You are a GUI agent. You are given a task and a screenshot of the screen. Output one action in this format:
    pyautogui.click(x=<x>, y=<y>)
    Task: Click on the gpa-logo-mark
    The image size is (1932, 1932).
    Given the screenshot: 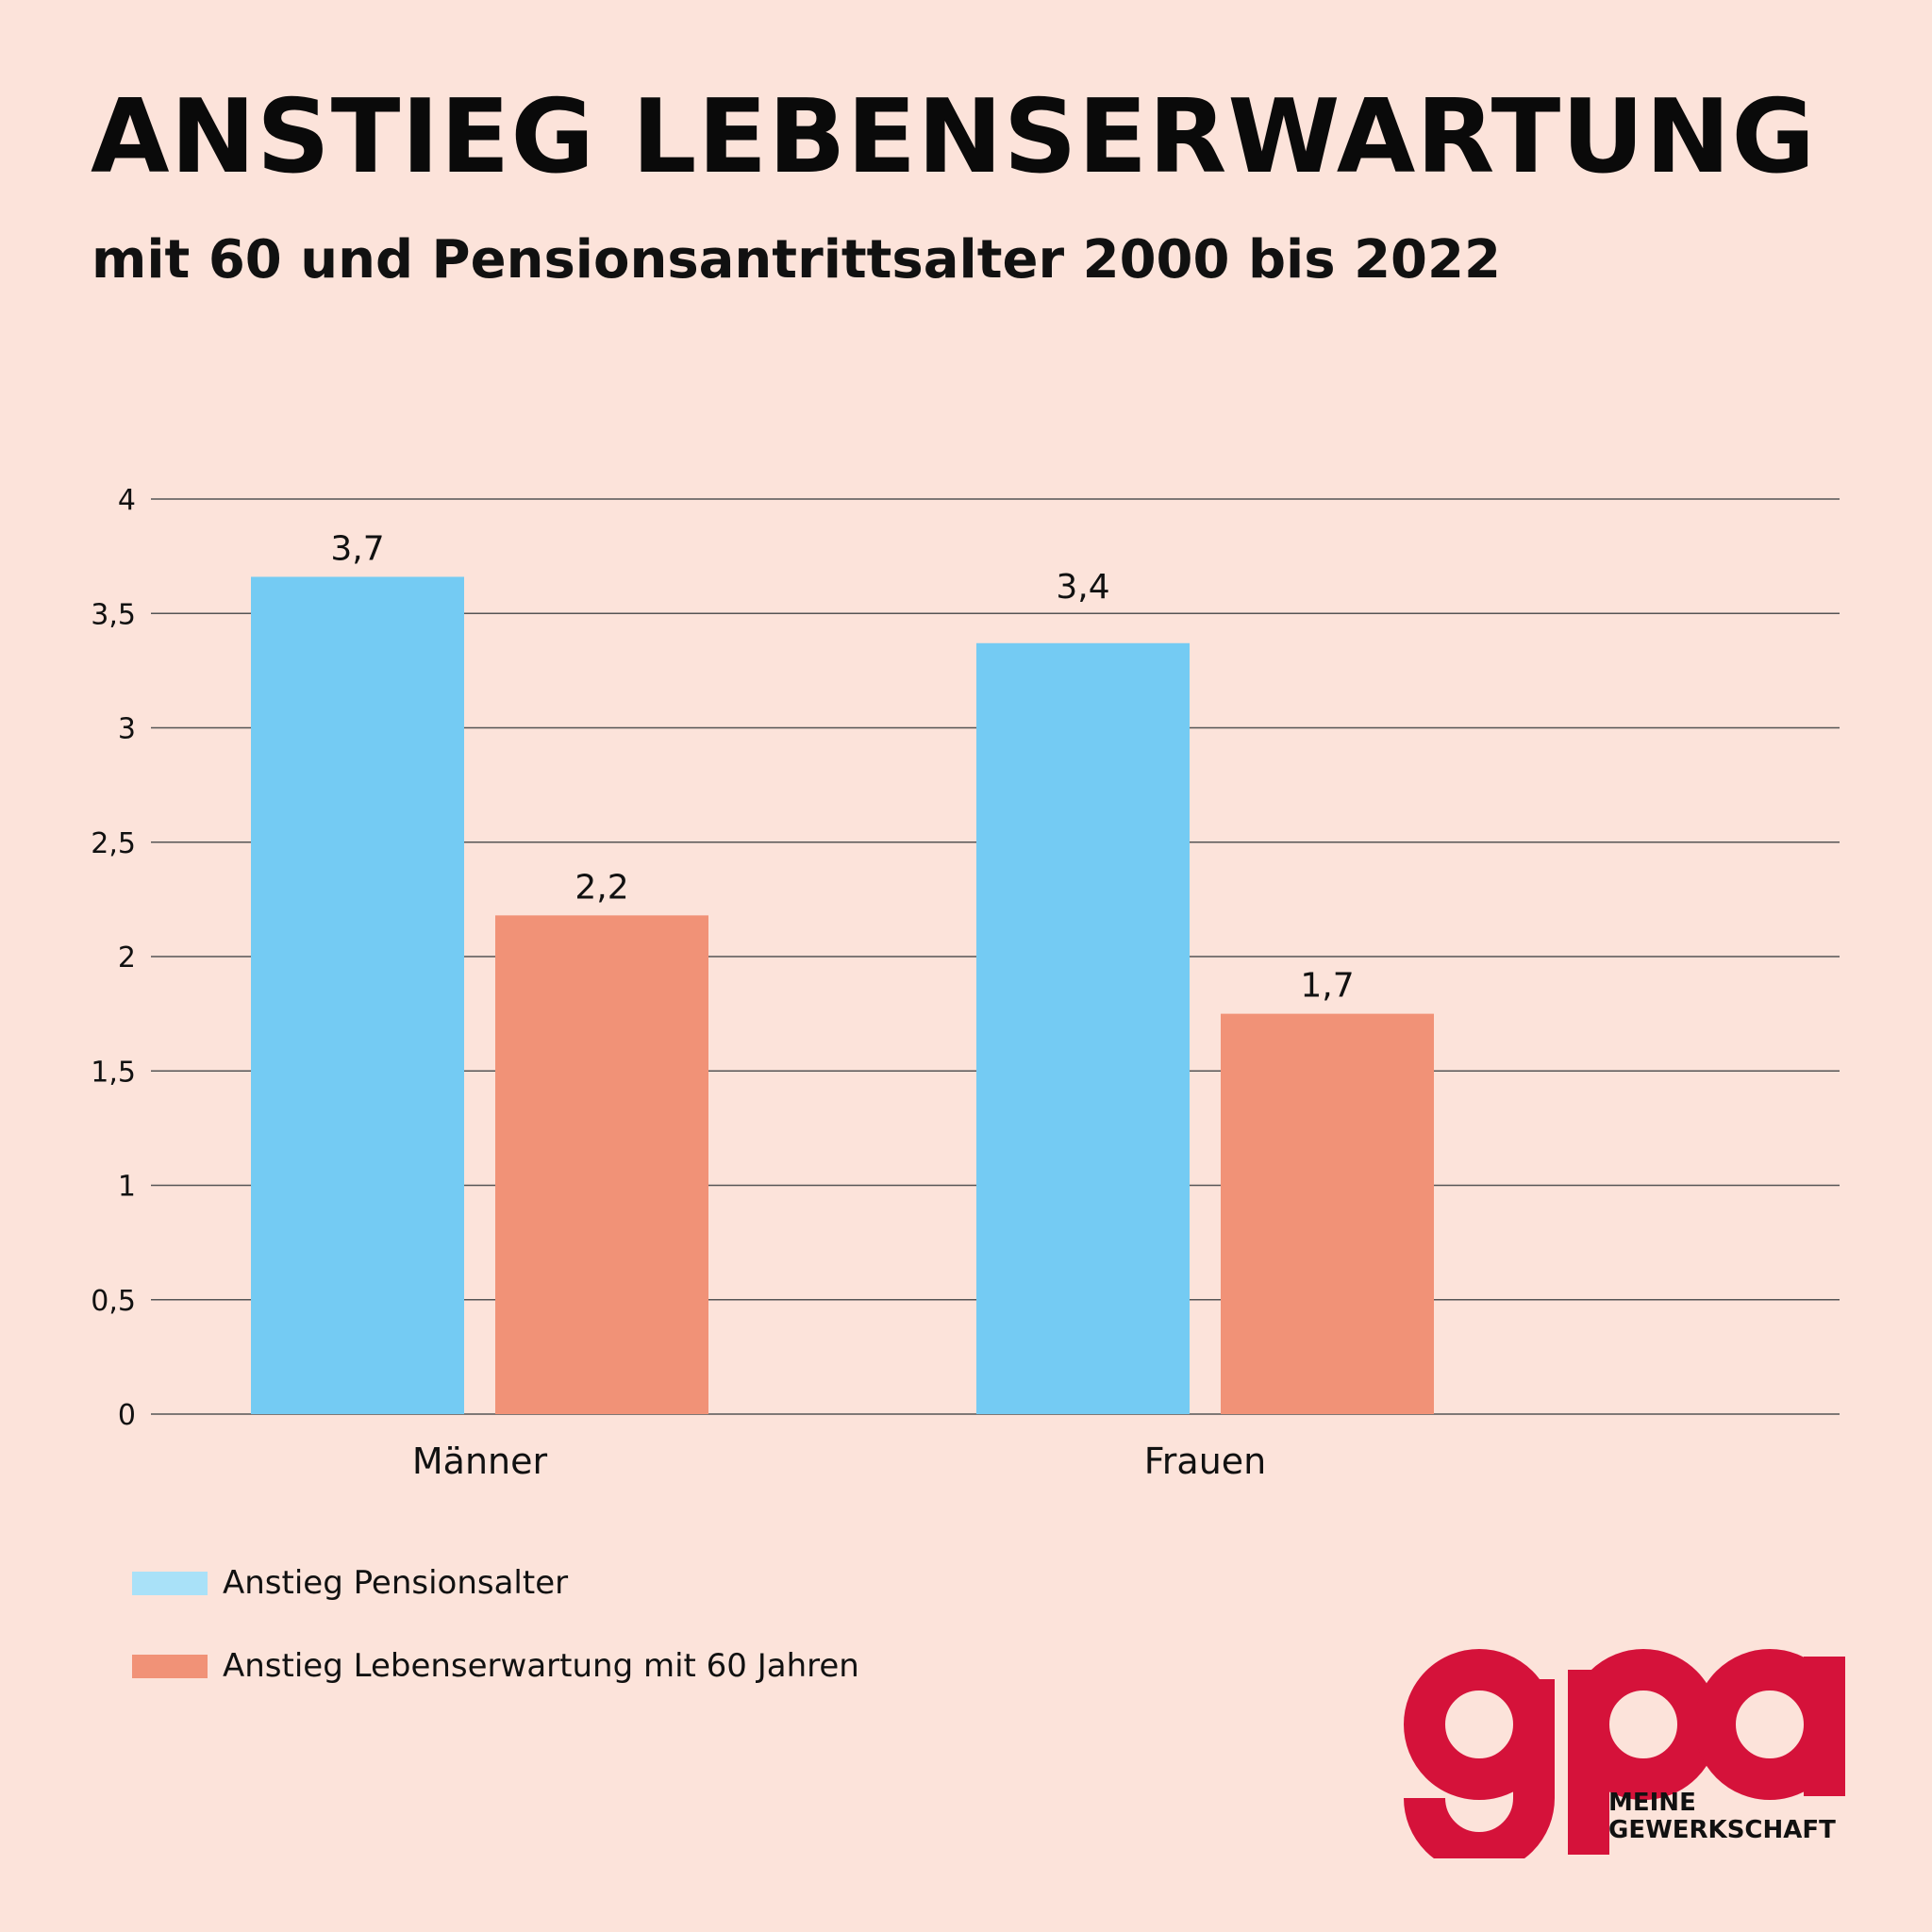 What is the action you would take?
    pyautogui.click(x=1625, y=1753)
    